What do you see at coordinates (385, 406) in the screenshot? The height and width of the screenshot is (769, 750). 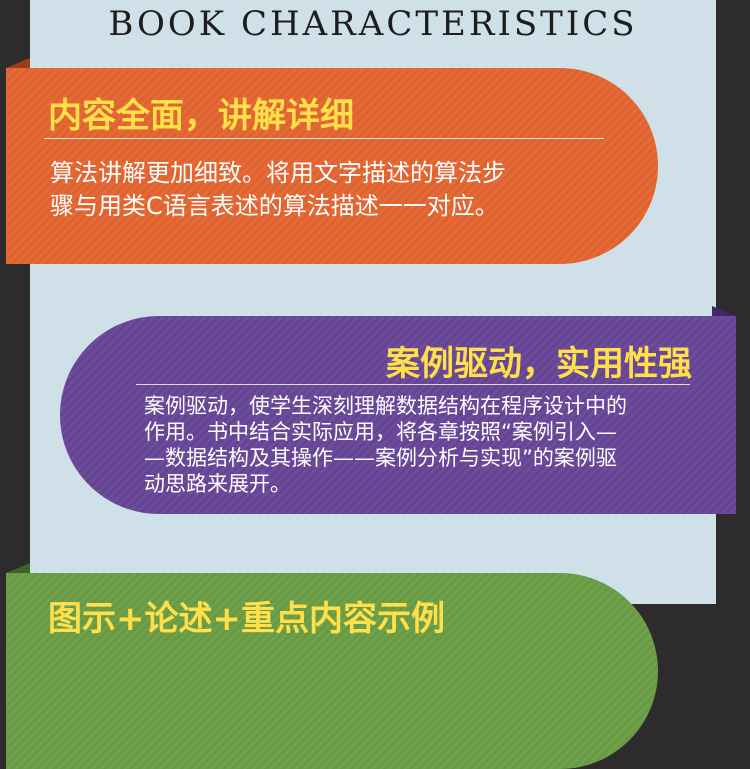 I see `card-body-line: 案例驱动，使学生深刻理解数据结构在程序设计中的` at bounding box center [385, 406].